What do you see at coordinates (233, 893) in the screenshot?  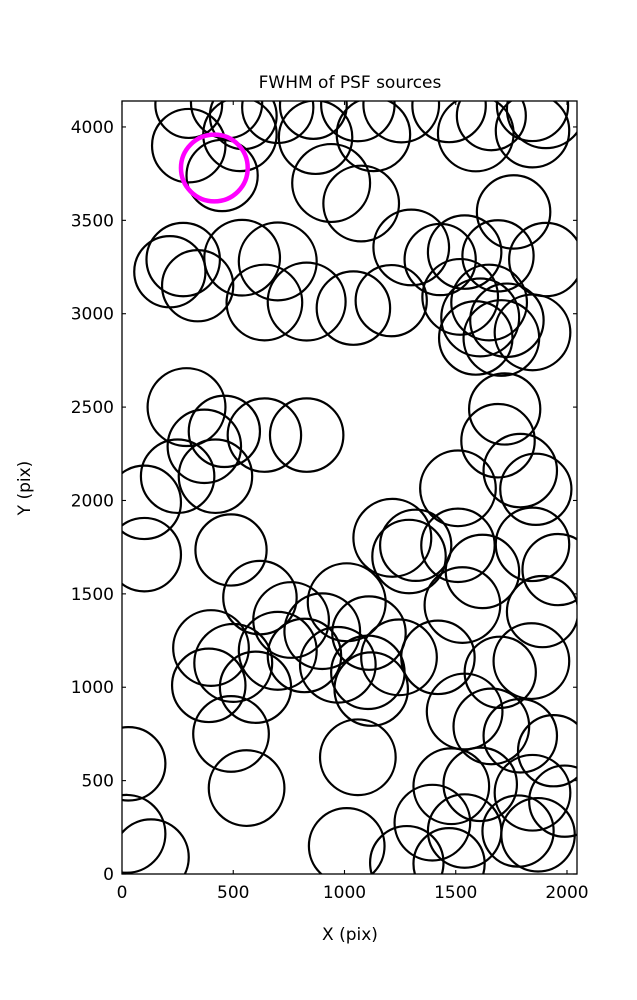 I see `x-tick-label: 500` at bounding box center [233, 893].